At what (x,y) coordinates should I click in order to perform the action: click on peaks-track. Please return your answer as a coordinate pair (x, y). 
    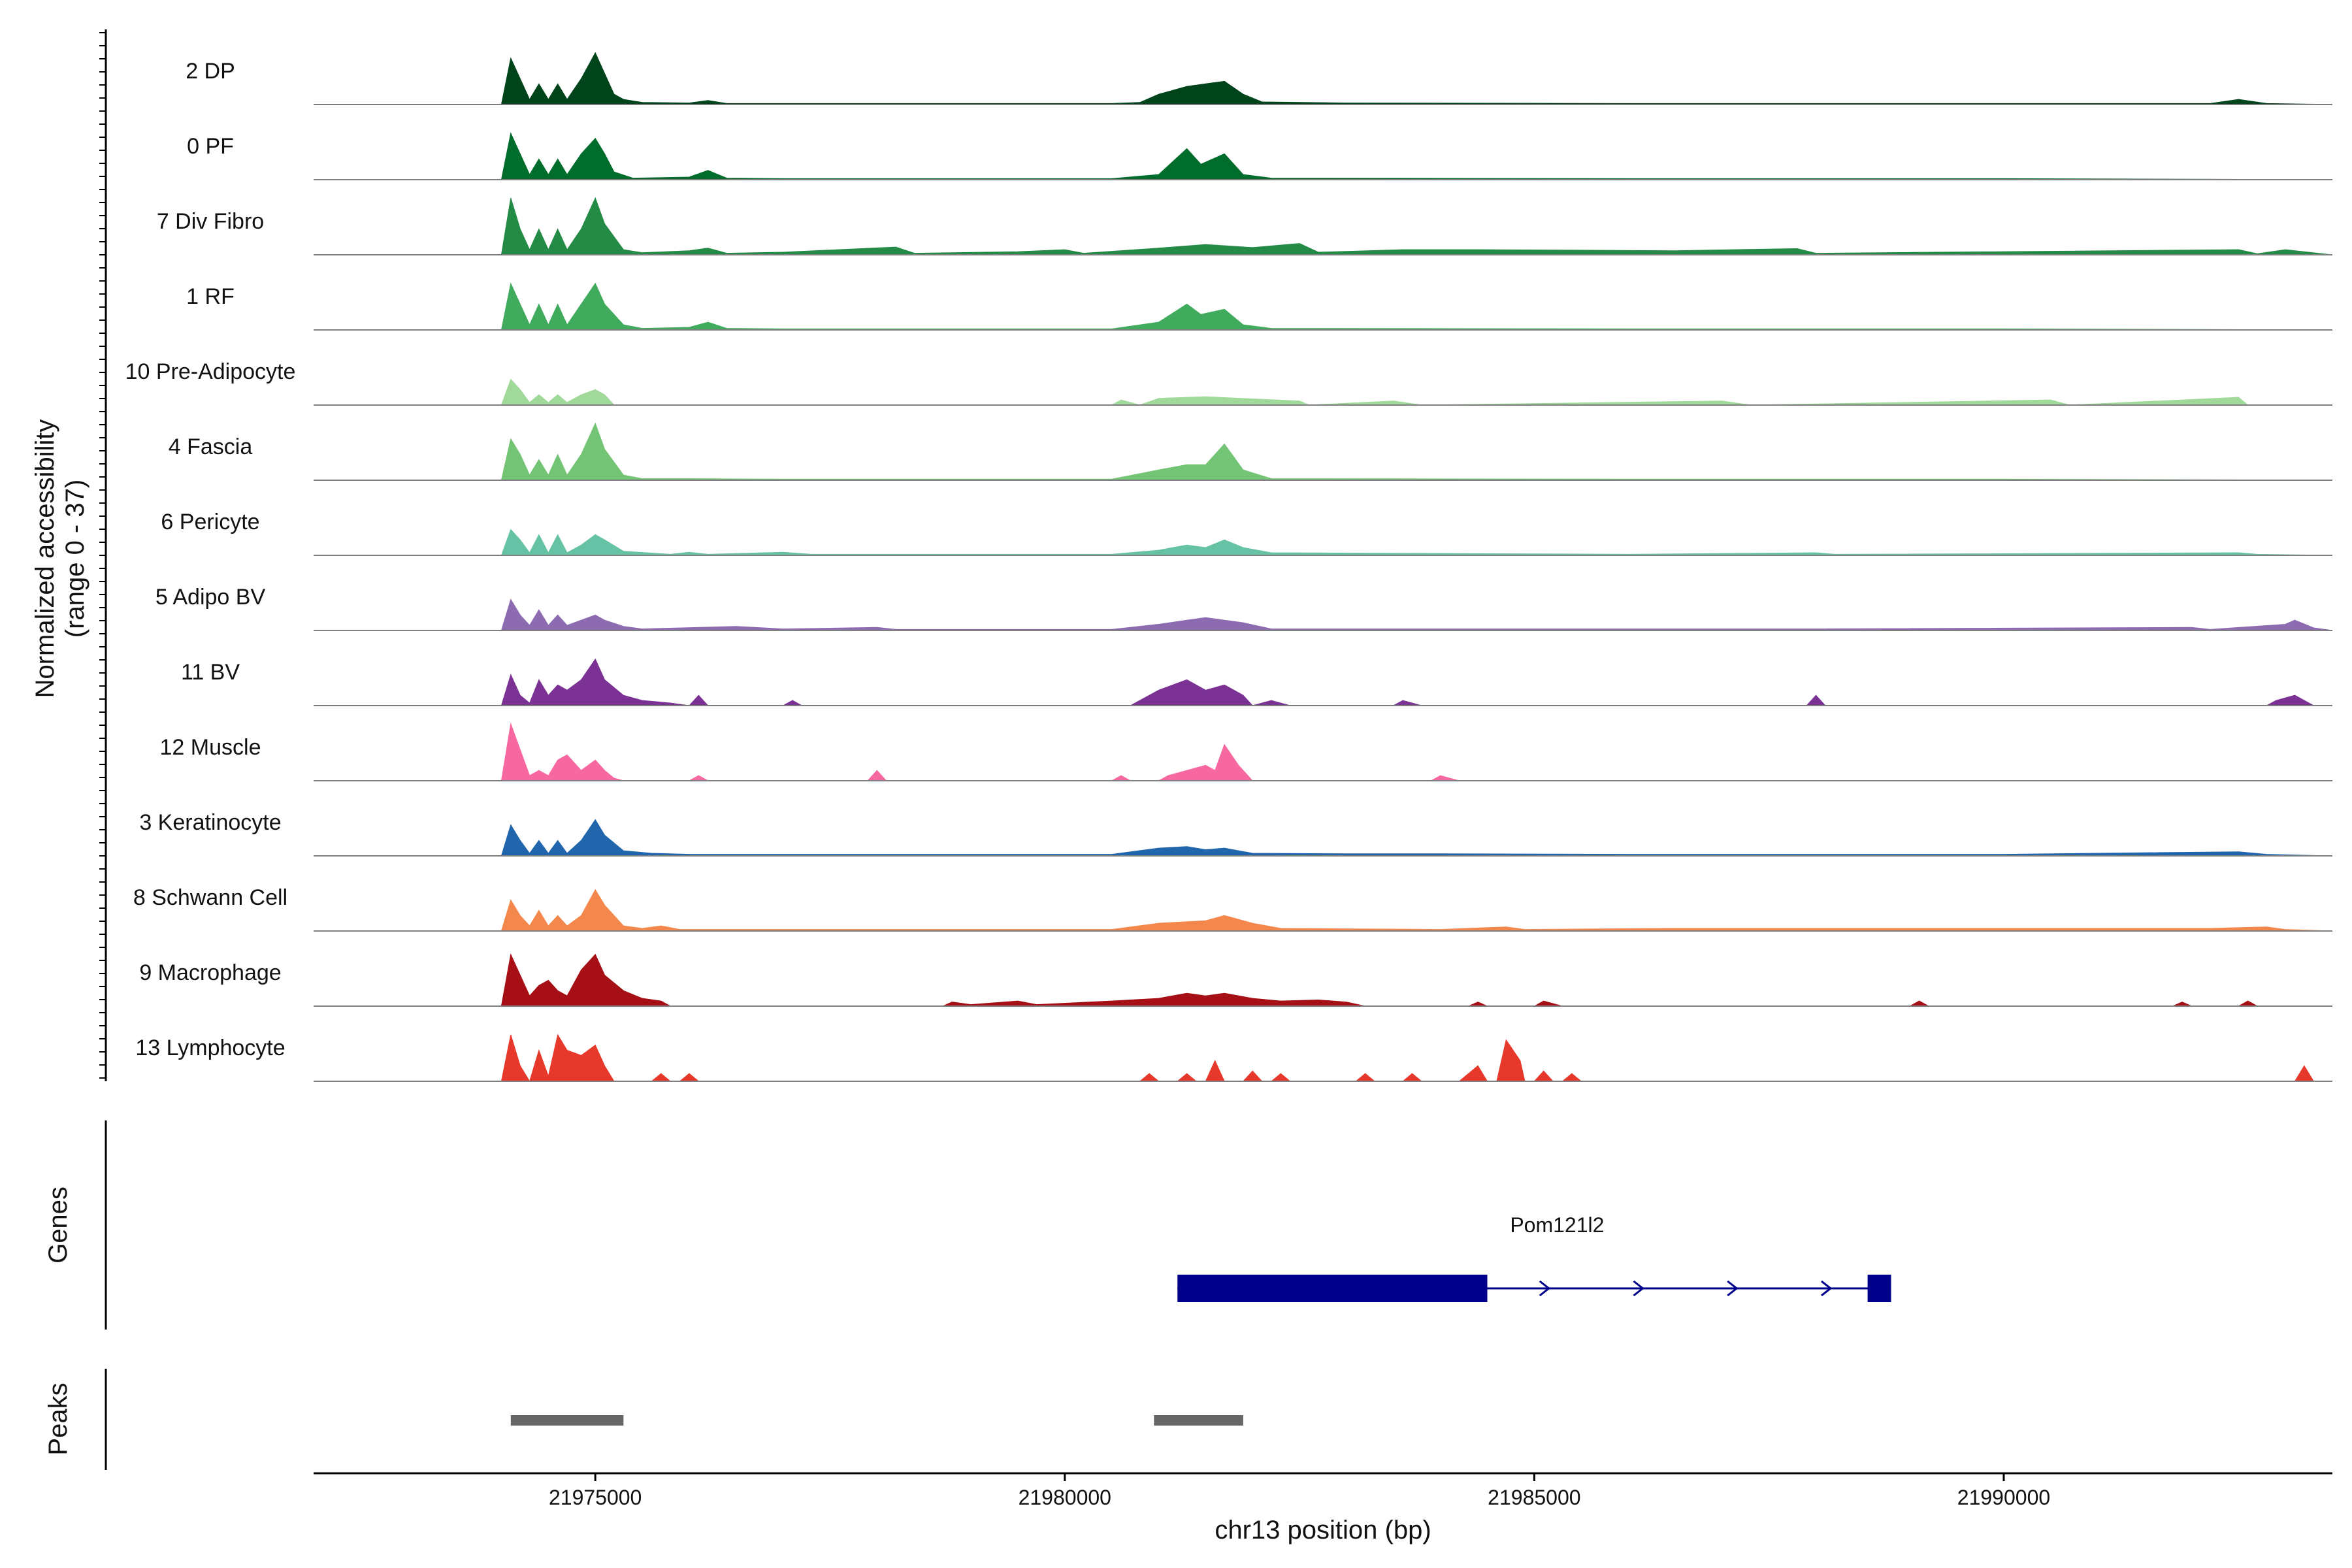
    Looking at the image, I should click on (876, 1420).